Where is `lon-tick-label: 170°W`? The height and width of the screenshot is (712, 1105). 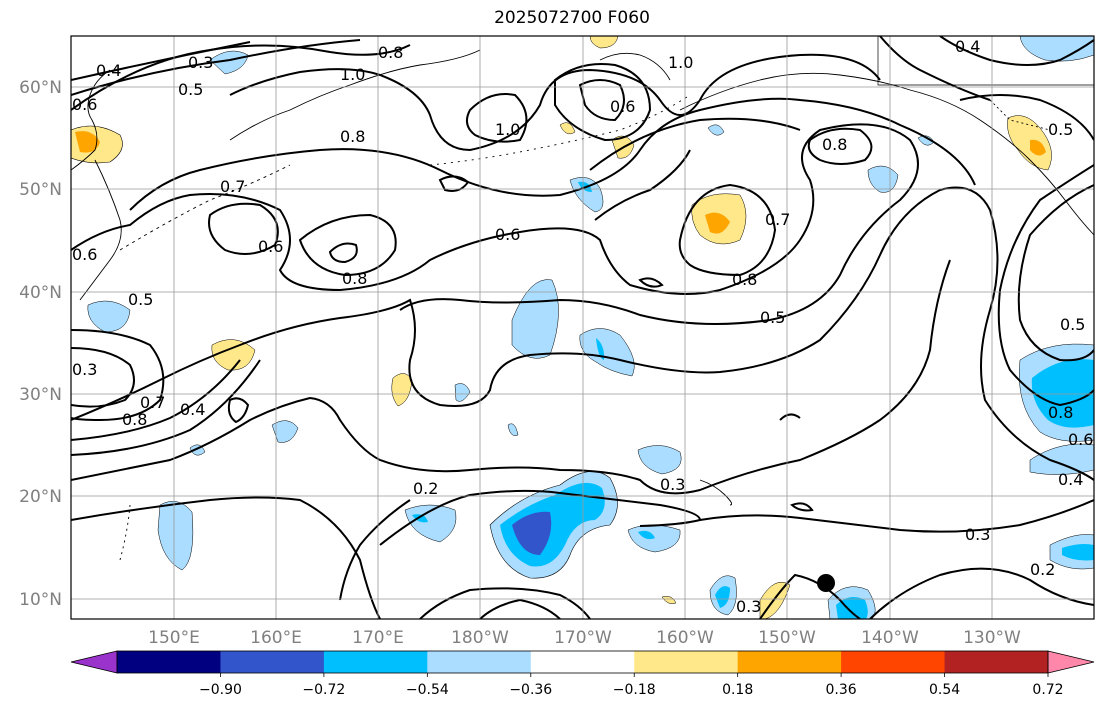 lon-tick-label: 170°W is located at coordinates (583, 638).